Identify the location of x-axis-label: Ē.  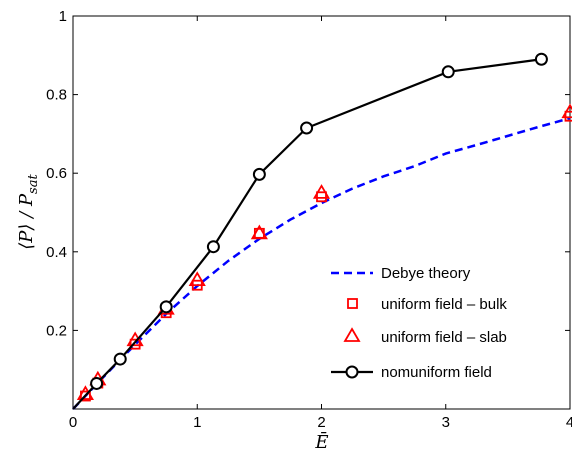
(321, 441).